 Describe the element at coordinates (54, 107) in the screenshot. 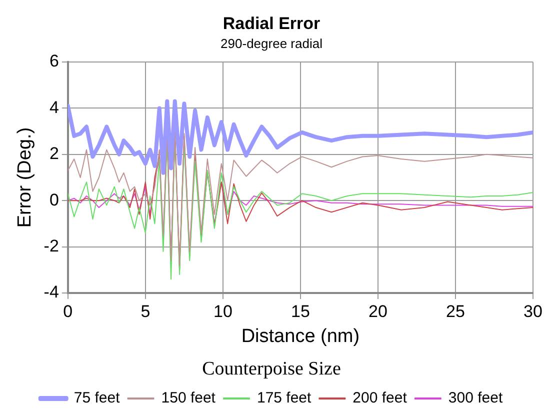

I see `y-tick-label: 4` at that location.